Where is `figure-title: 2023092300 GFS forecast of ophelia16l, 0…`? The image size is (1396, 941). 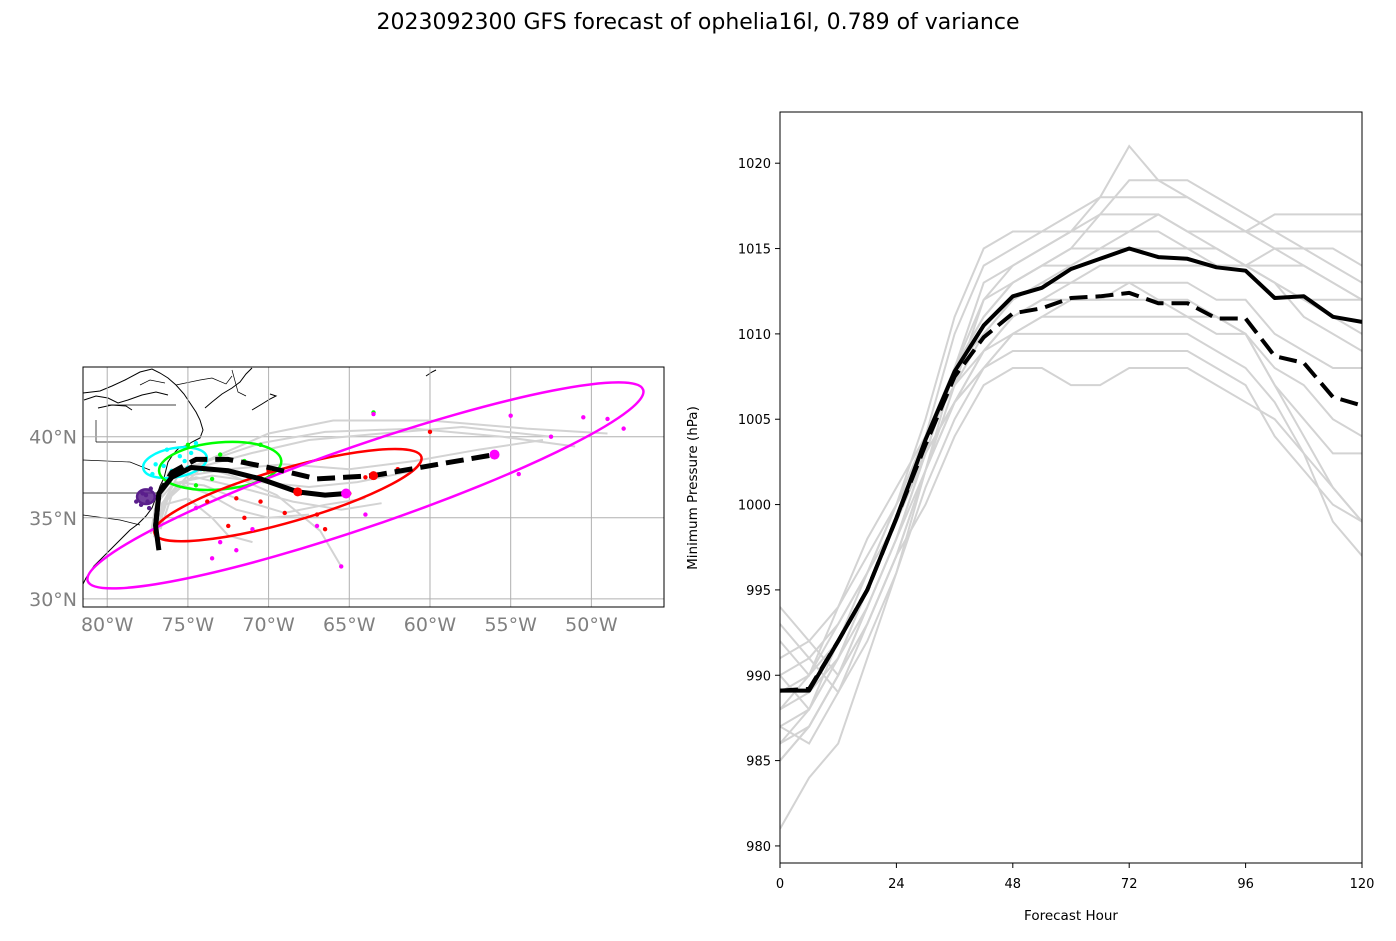 figure-title: 2023092300 GFS forecast of ophelia16l, 0… is located at coordinates (698, 22).